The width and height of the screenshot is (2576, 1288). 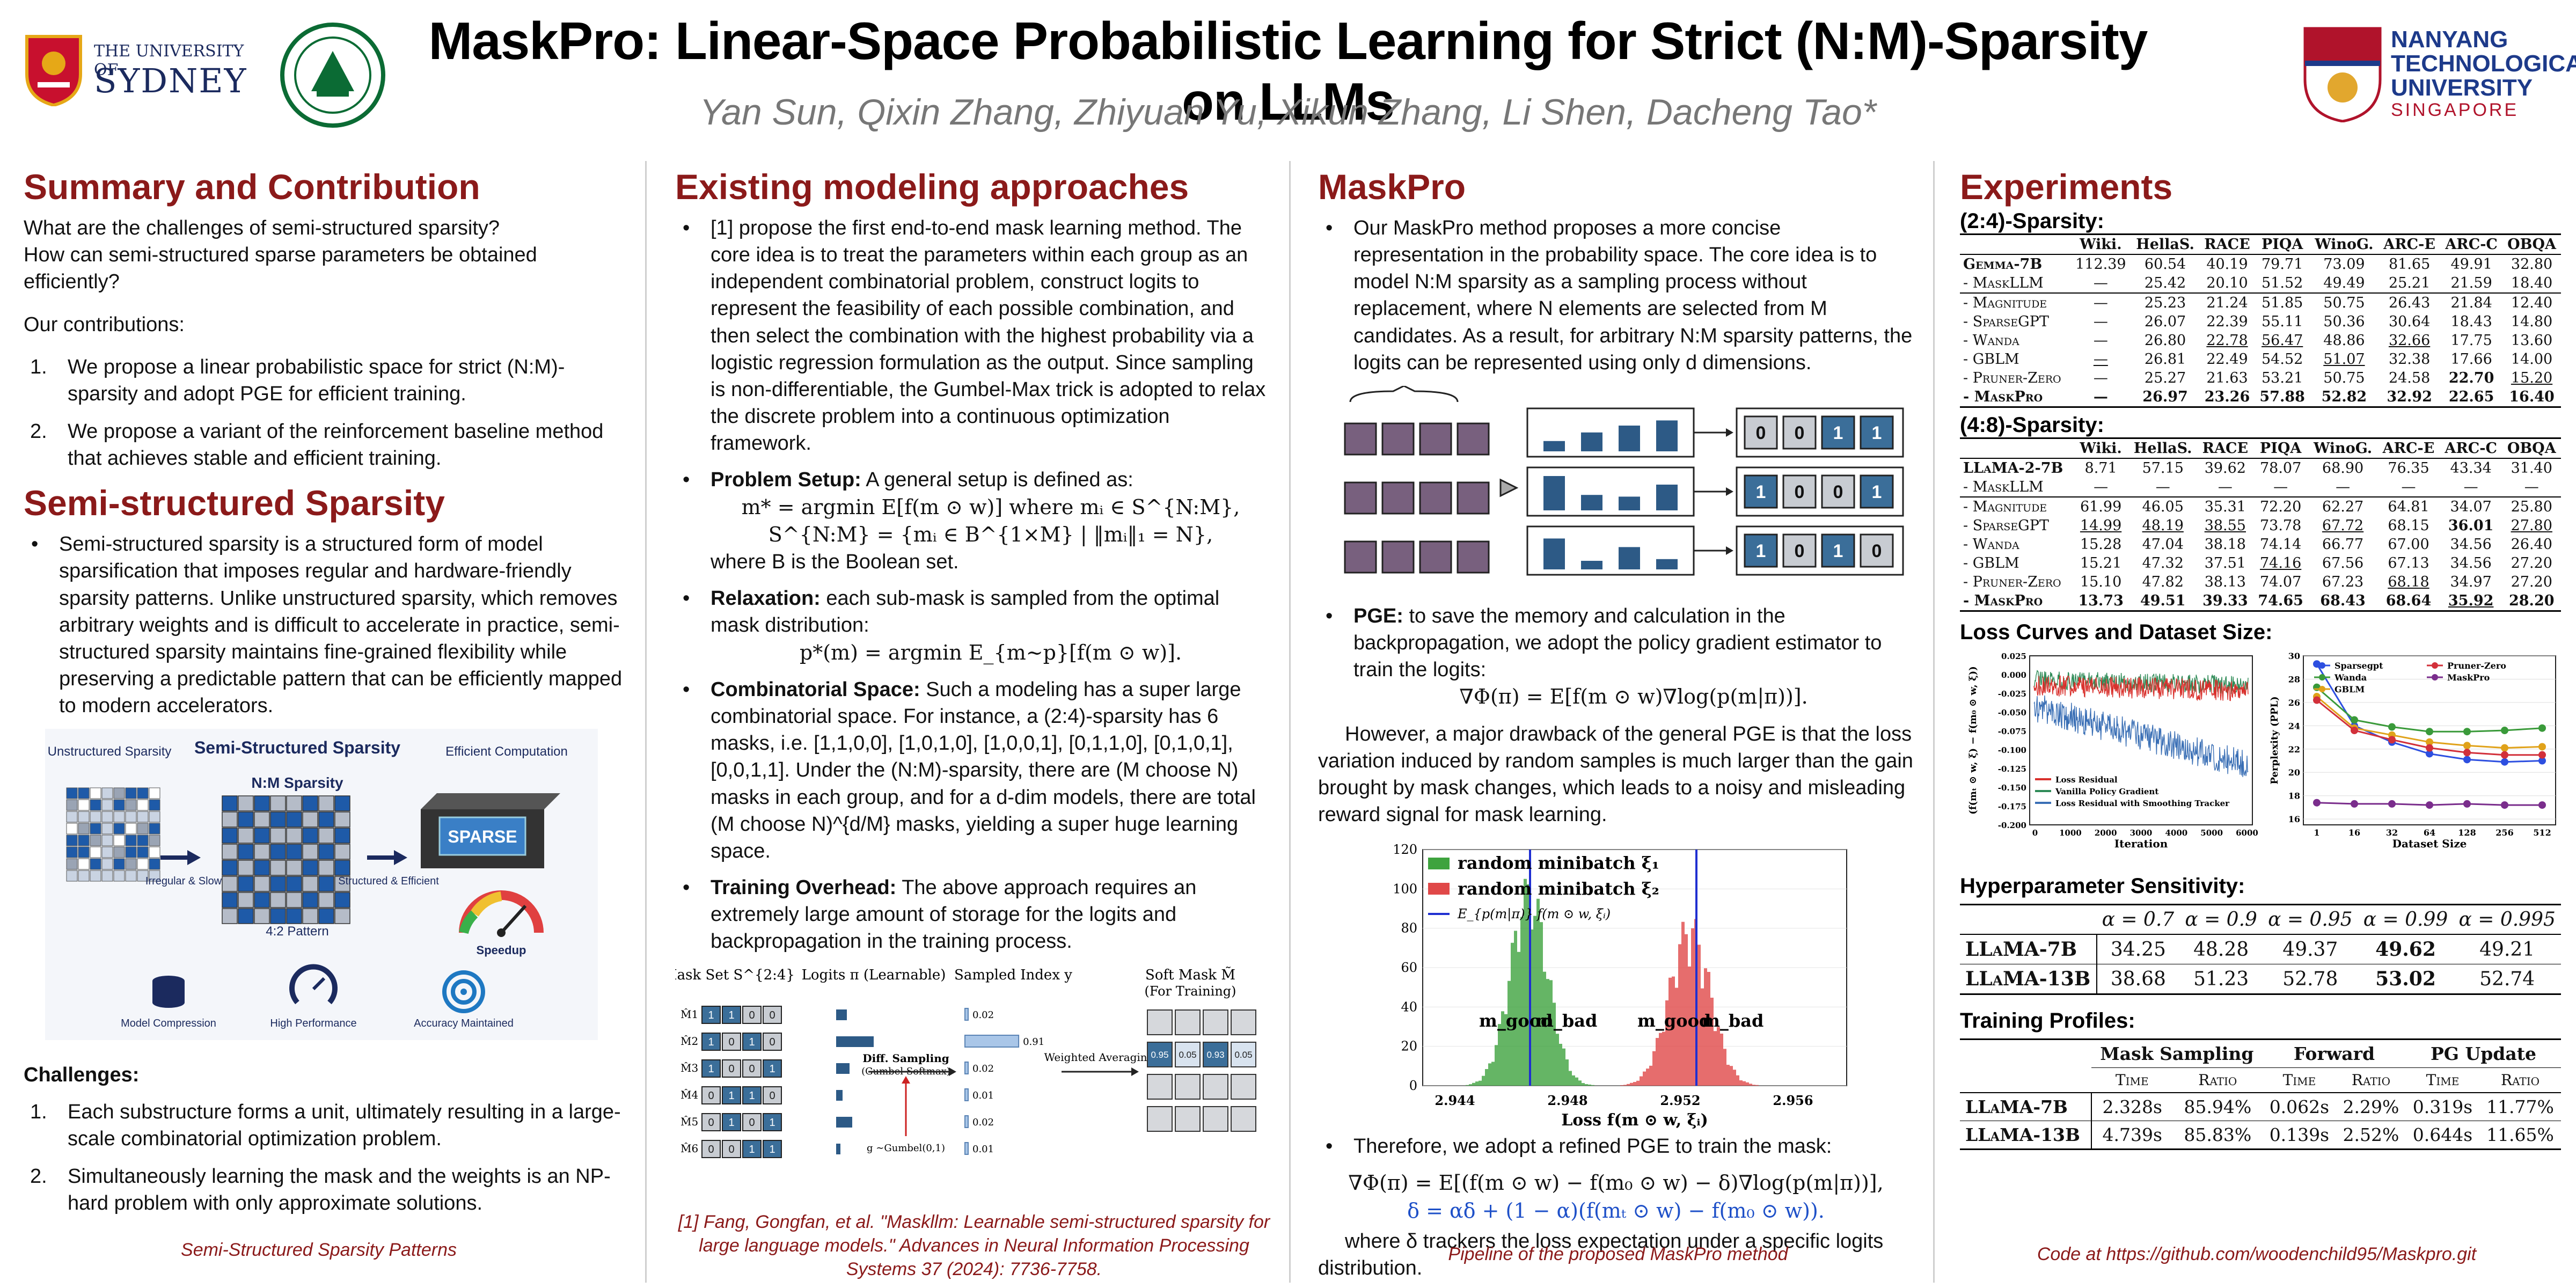 What do you see at coordinates (234, 503) in the screenshot?
I see `semi-title: Semi-structured Sparsity` at bounding box center [234, 503].